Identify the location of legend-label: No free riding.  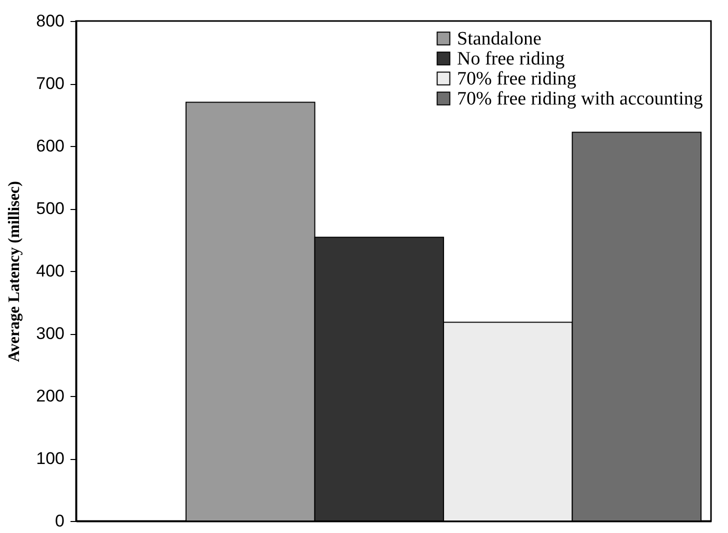
(511, 59).